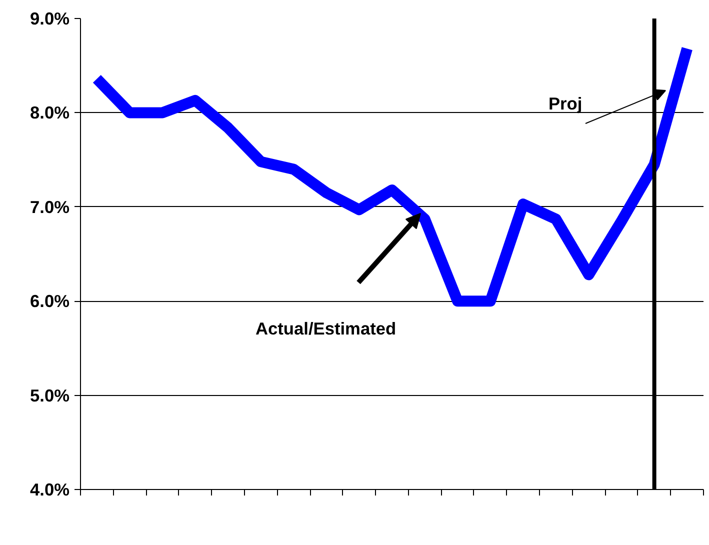  Describe the element at coordinates (50, 18) in the screenshot. I see `y-tick-label: 9.0%` at that location.